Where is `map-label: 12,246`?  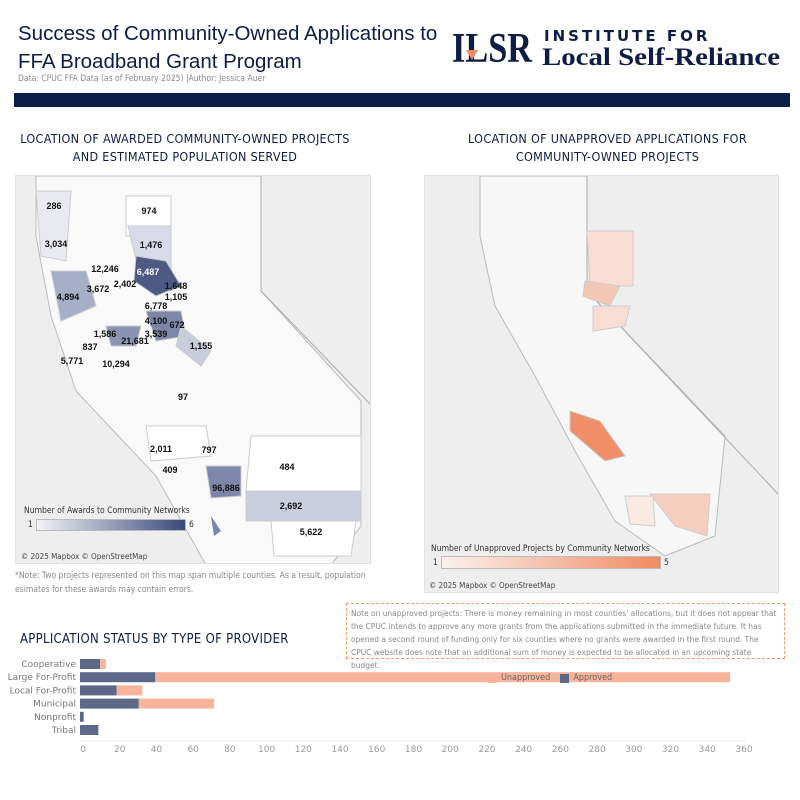 map-label: 12,246 is located at coordinates (105, 269).